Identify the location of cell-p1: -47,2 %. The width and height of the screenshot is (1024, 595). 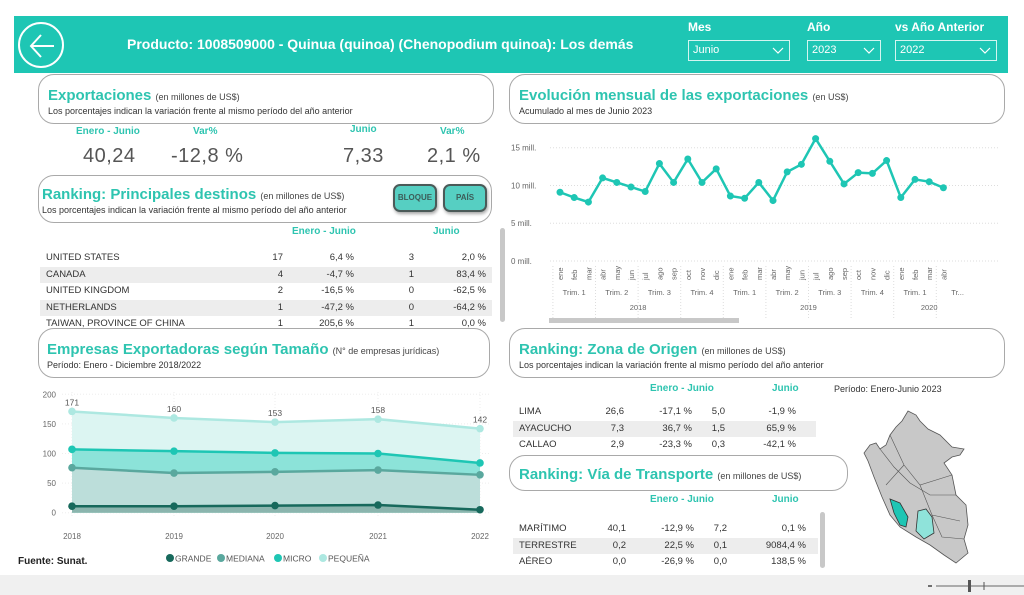
(337, 307).